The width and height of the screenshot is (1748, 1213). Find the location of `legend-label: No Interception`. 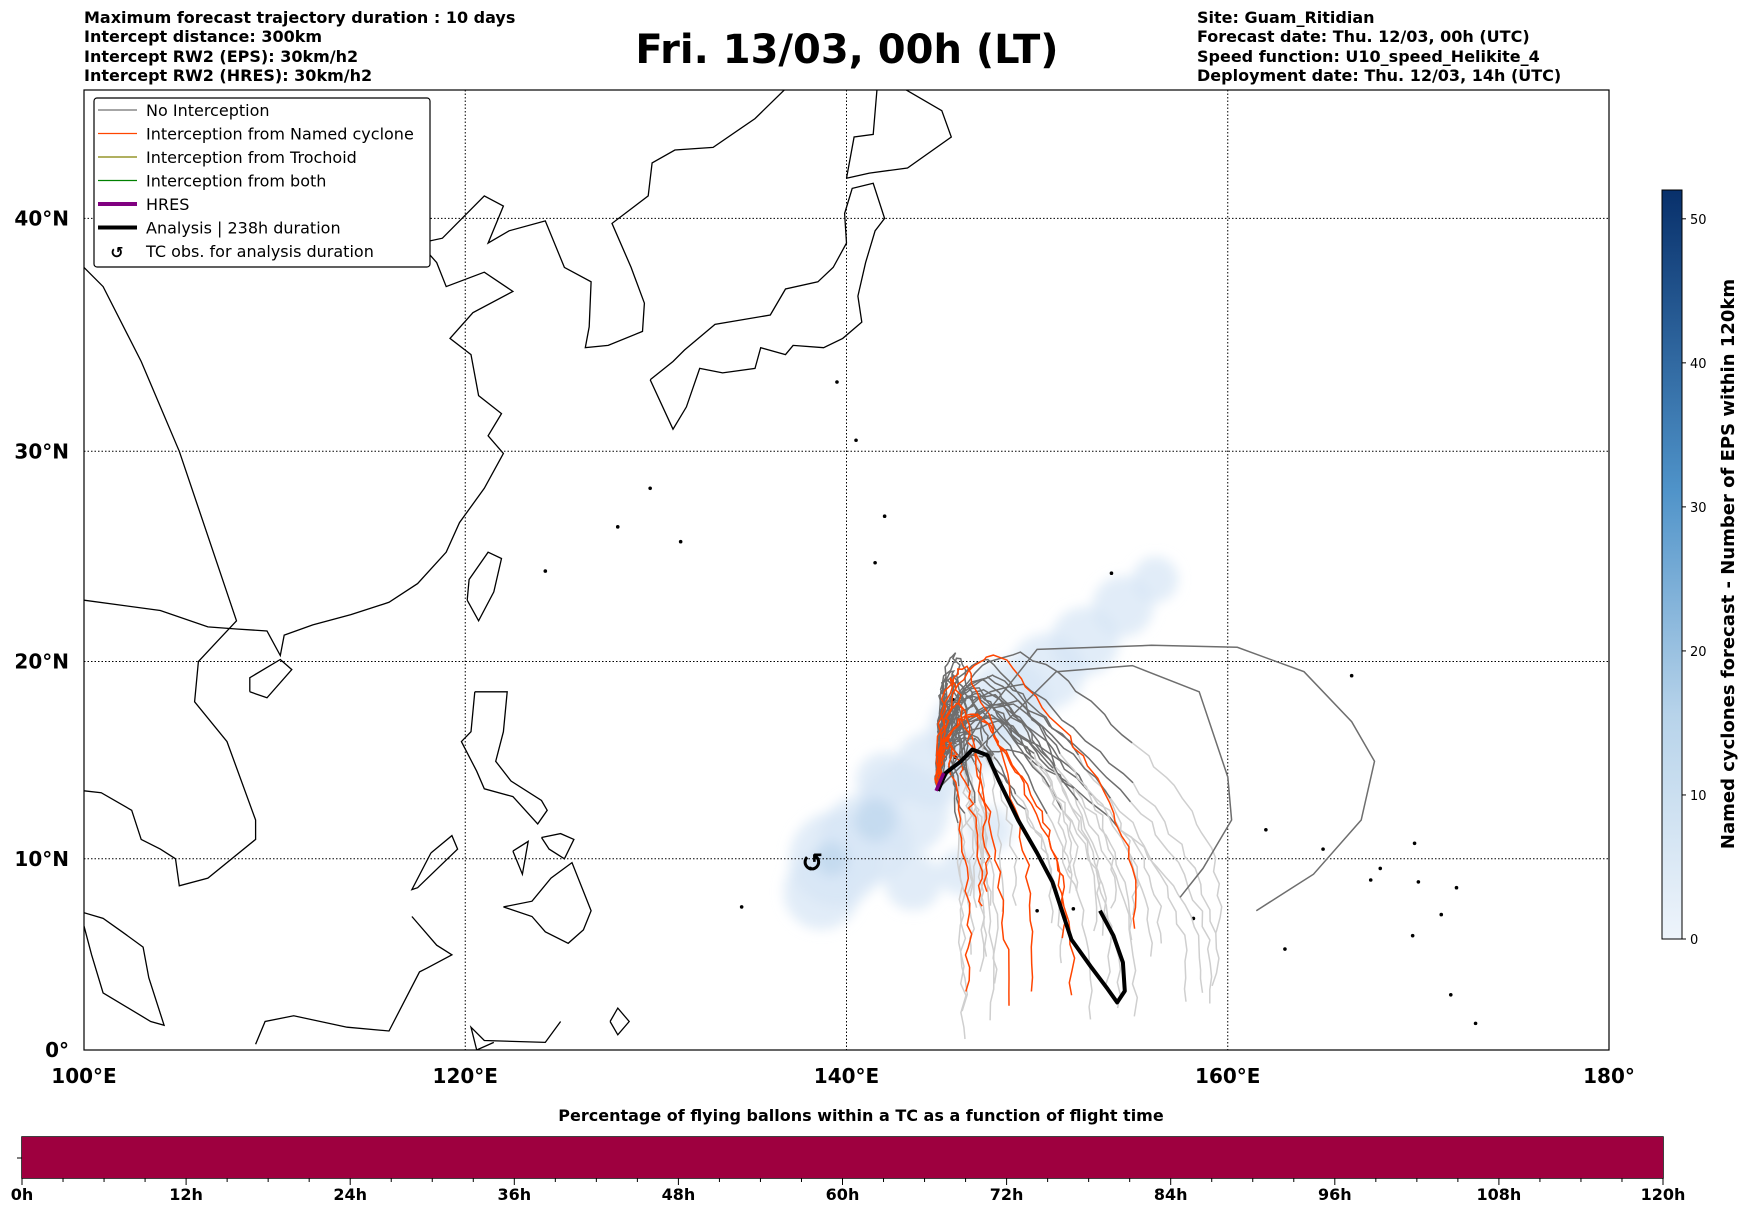

legend-label: No Interception is located at coordinates (208, 110).